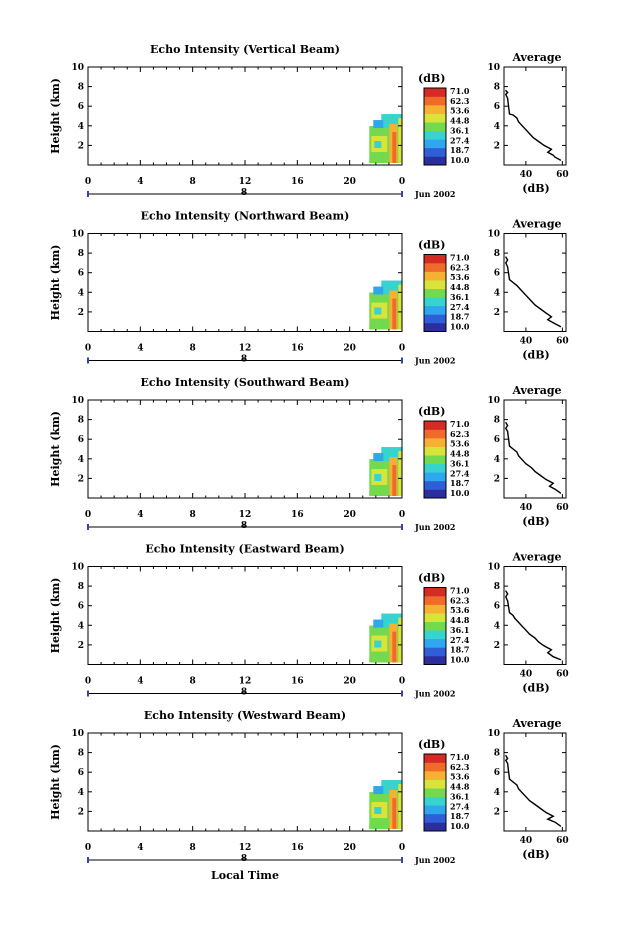  Describe the element at coordinates (562, 508) in the screenshot. I see `profile-x-tick-label: 60` at that location.